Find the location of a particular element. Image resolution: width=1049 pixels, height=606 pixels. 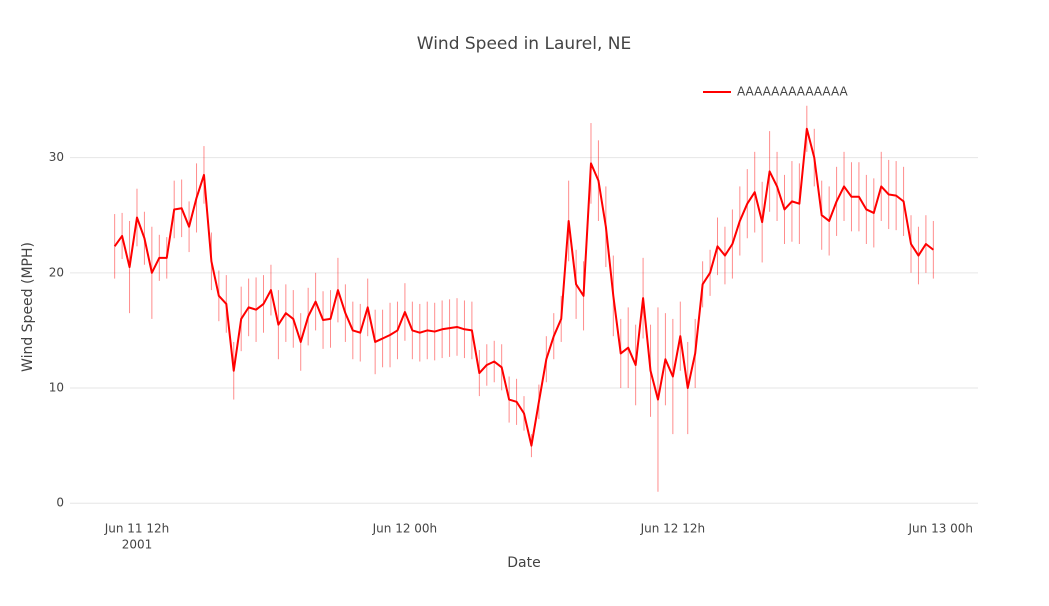

y-tick-label: 10 is located at coordinates (56, 388).